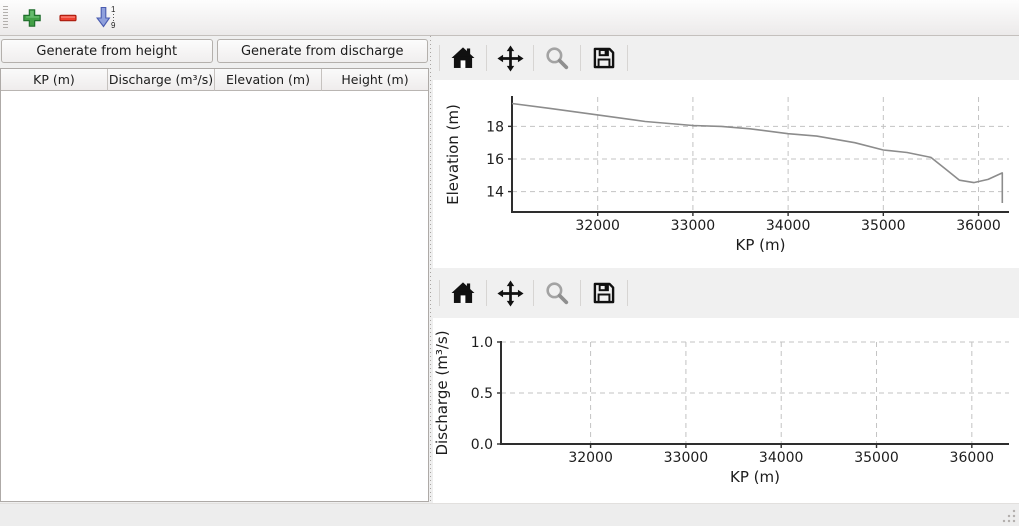 The width and height of the screenshot is (1019, 526). I want to click on window-resize-grip, so click(1009, 516).